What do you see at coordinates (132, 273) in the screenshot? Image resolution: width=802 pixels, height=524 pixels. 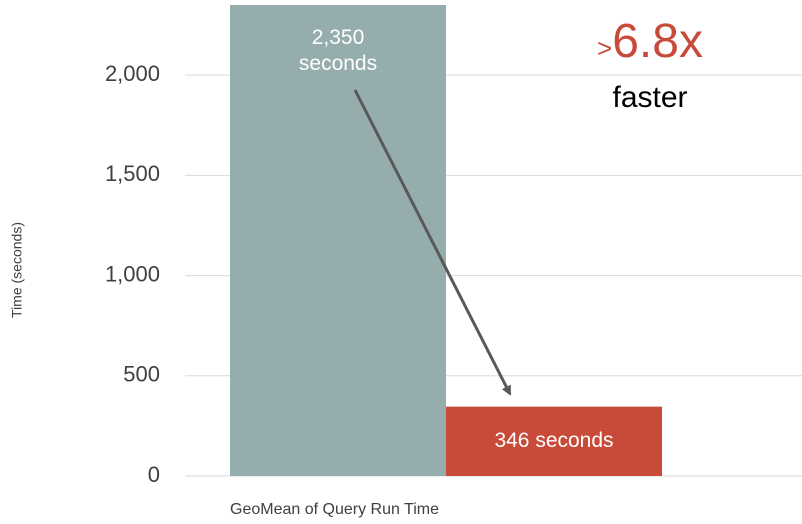 I see `y-tick-label: 1,000` at bounding box center [132, 273].